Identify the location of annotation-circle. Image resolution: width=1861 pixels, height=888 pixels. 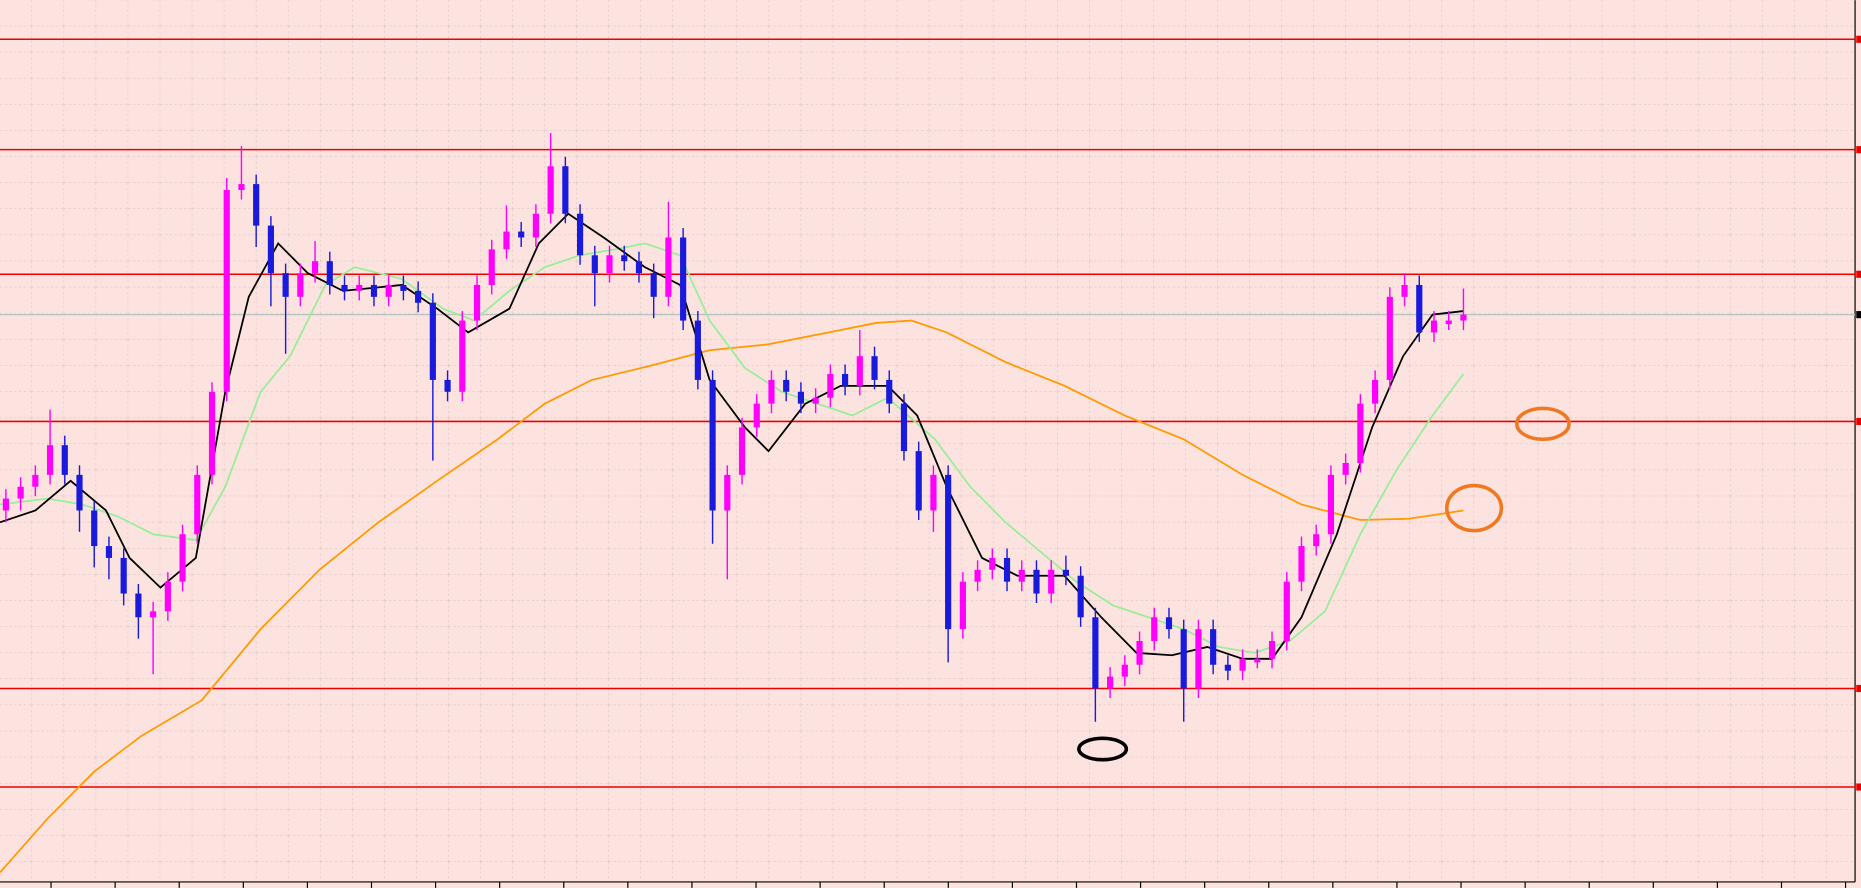
(1474, 508).